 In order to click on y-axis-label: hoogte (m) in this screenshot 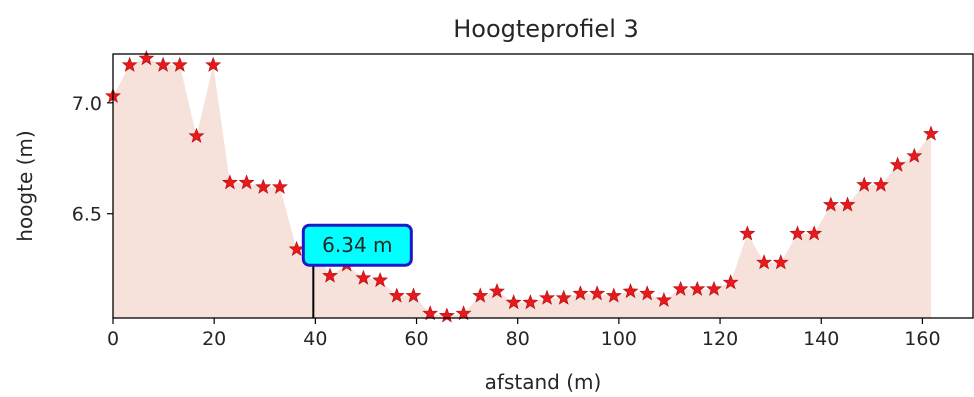, I will do `click(25, 185)`.